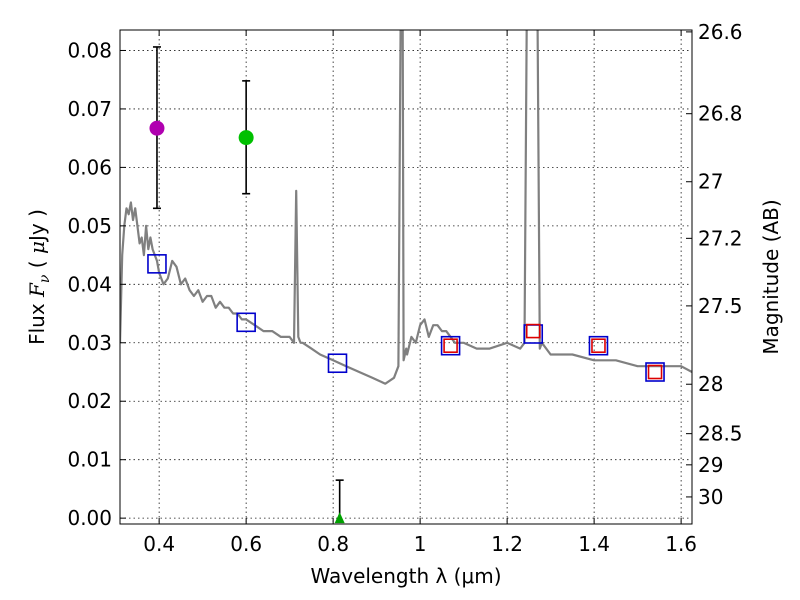 Image resolution: width=800 pixels, height=600 pixels. What do you see at coordinates (720, 306) in the screenshot?
I see `right-tick-label: 27.5` at bounding box center [720, 306].